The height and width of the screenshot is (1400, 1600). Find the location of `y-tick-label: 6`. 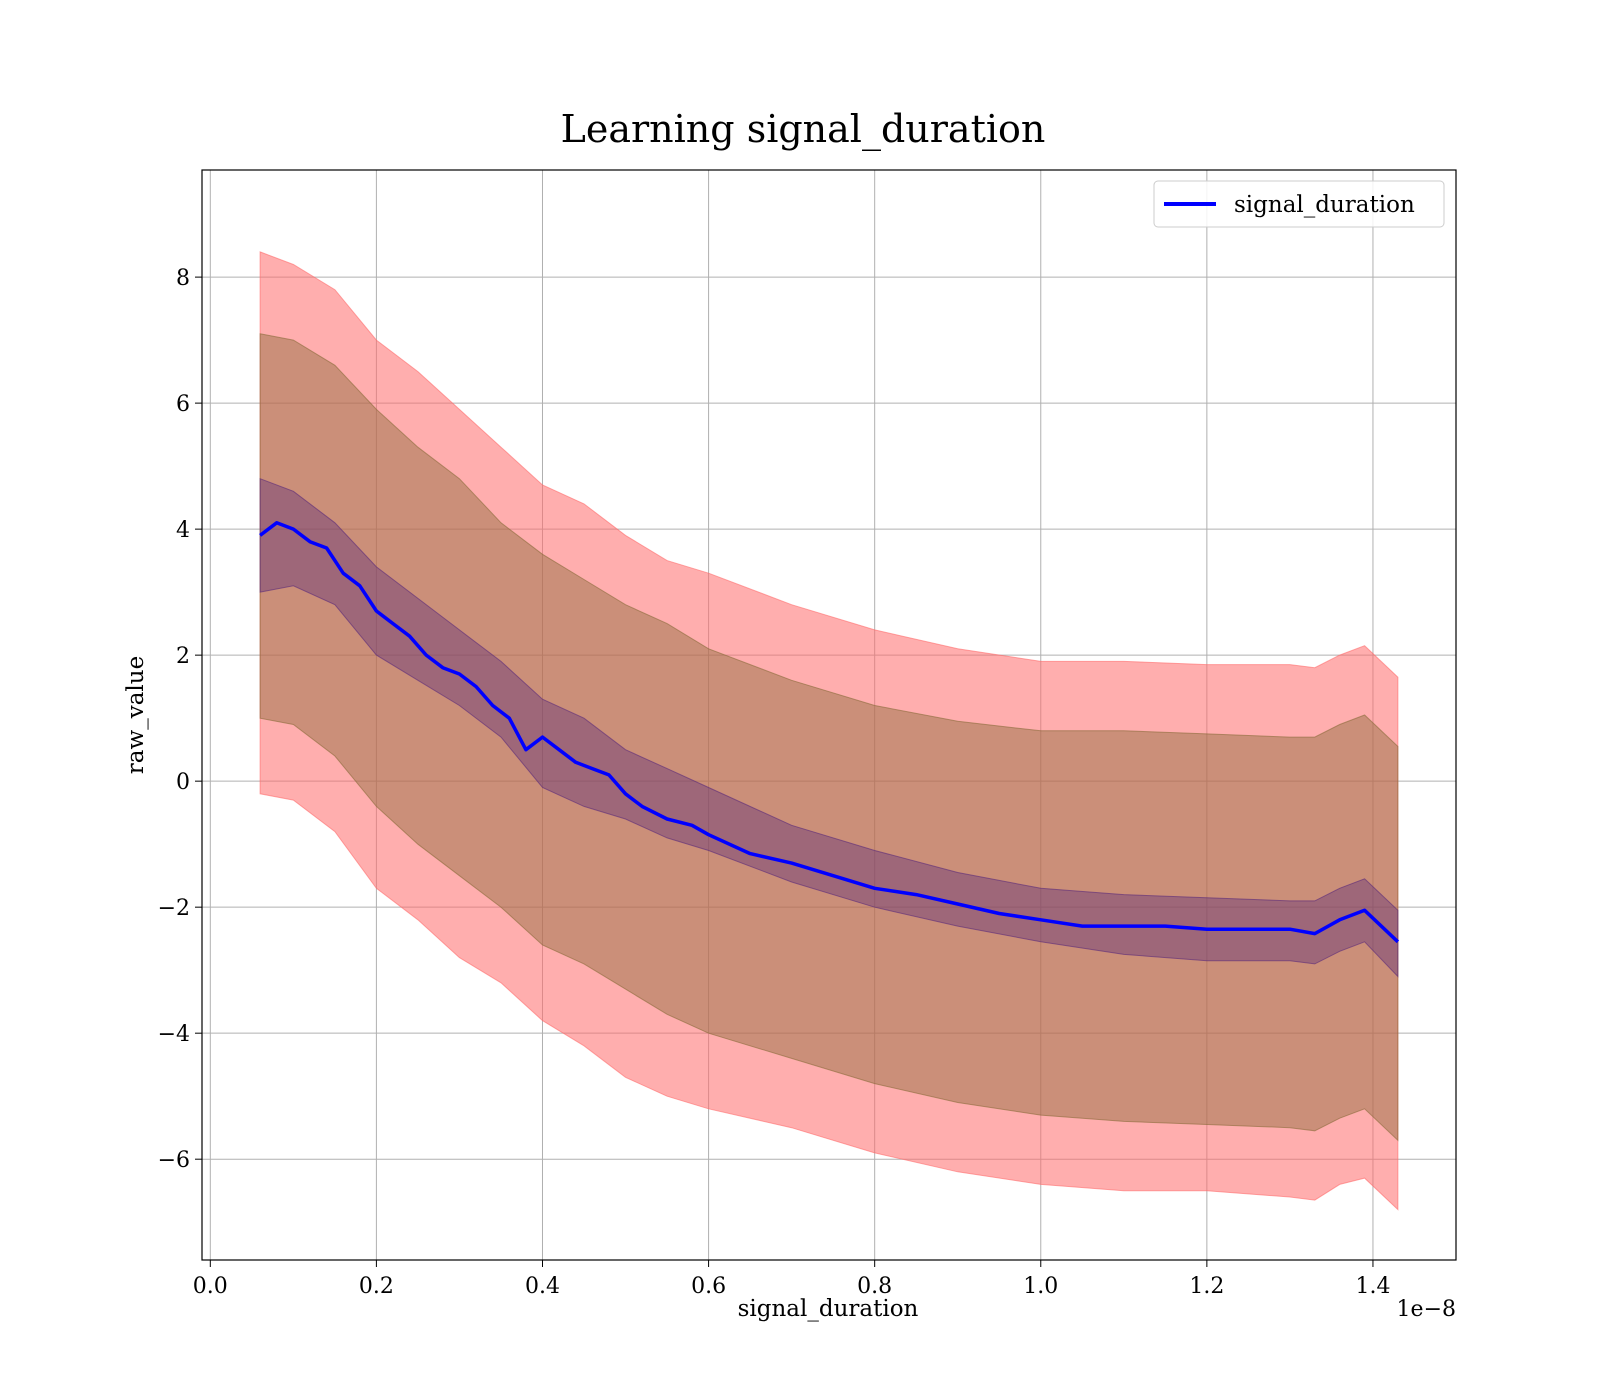

y-tick-label: 6 is located at coordinates (183, 404).